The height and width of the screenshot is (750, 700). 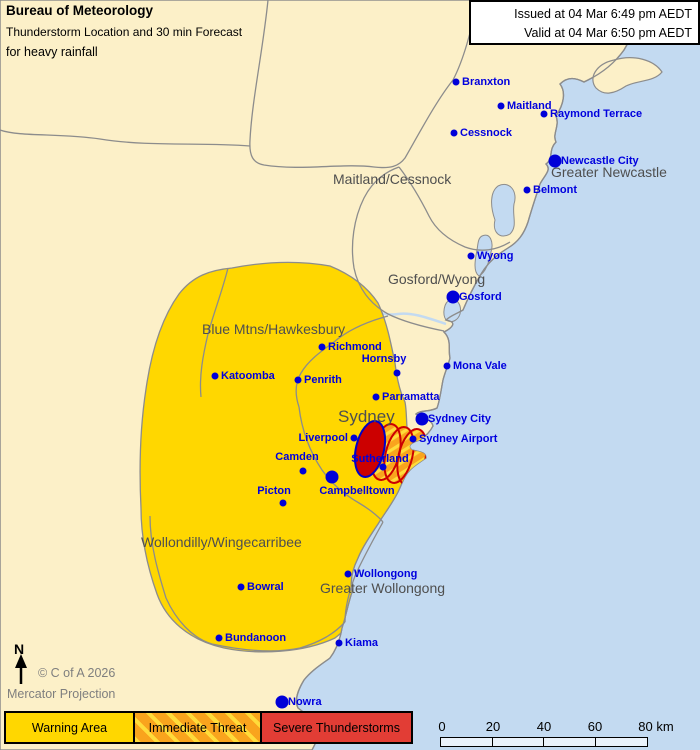 I want to click on projection-text: Mercator Projection, so click(x=61, y=694).